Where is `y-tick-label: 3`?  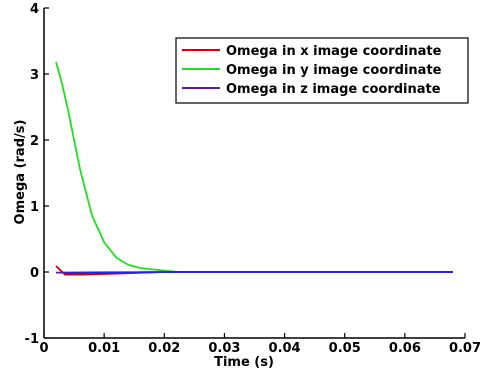
y-tick-label: 3 is located at coordinates (34, 75).